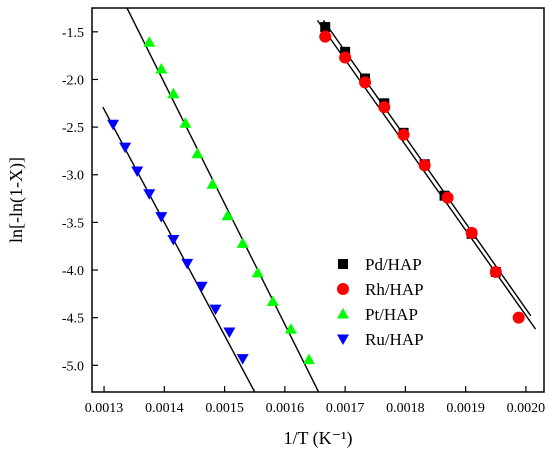 Image resolution: width=550 pixels, height=461 pixels. Describe the element at coordinates (343, 289) in the screenshot. I see `legend-marker-rh-hap` at that location.